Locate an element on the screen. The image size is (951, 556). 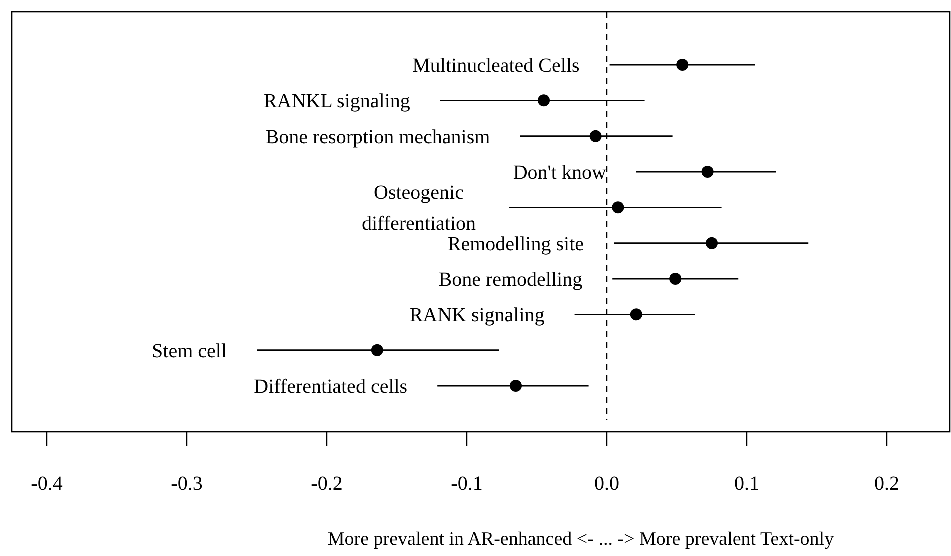
y-tick-label: RANKL signaling is located at coordinates (337, 101).